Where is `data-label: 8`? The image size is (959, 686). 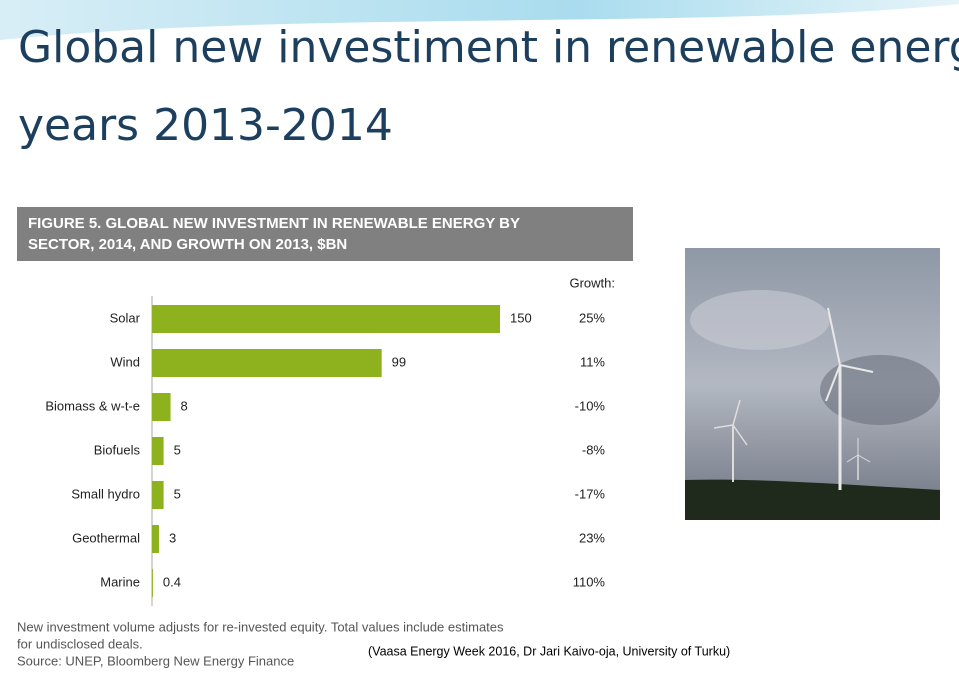 data-label: 8 is located at coordinates (184, 405).